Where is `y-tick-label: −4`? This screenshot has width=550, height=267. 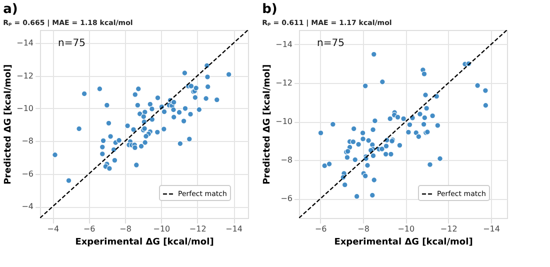
y-tick-label: −4 is located at coordinates (28, 207).